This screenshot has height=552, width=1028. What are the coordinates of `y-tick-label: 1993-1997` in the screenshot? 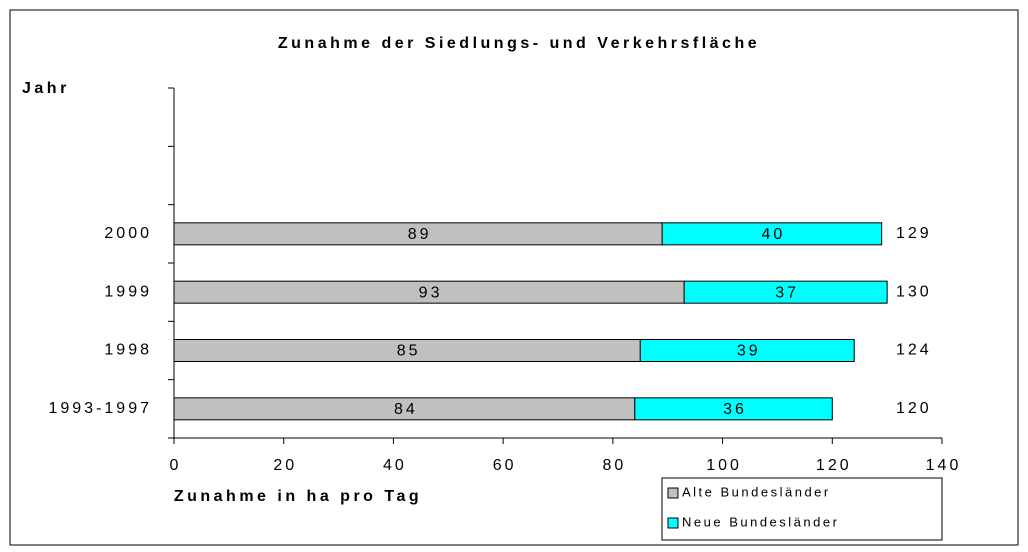 It's located at (100, 408).